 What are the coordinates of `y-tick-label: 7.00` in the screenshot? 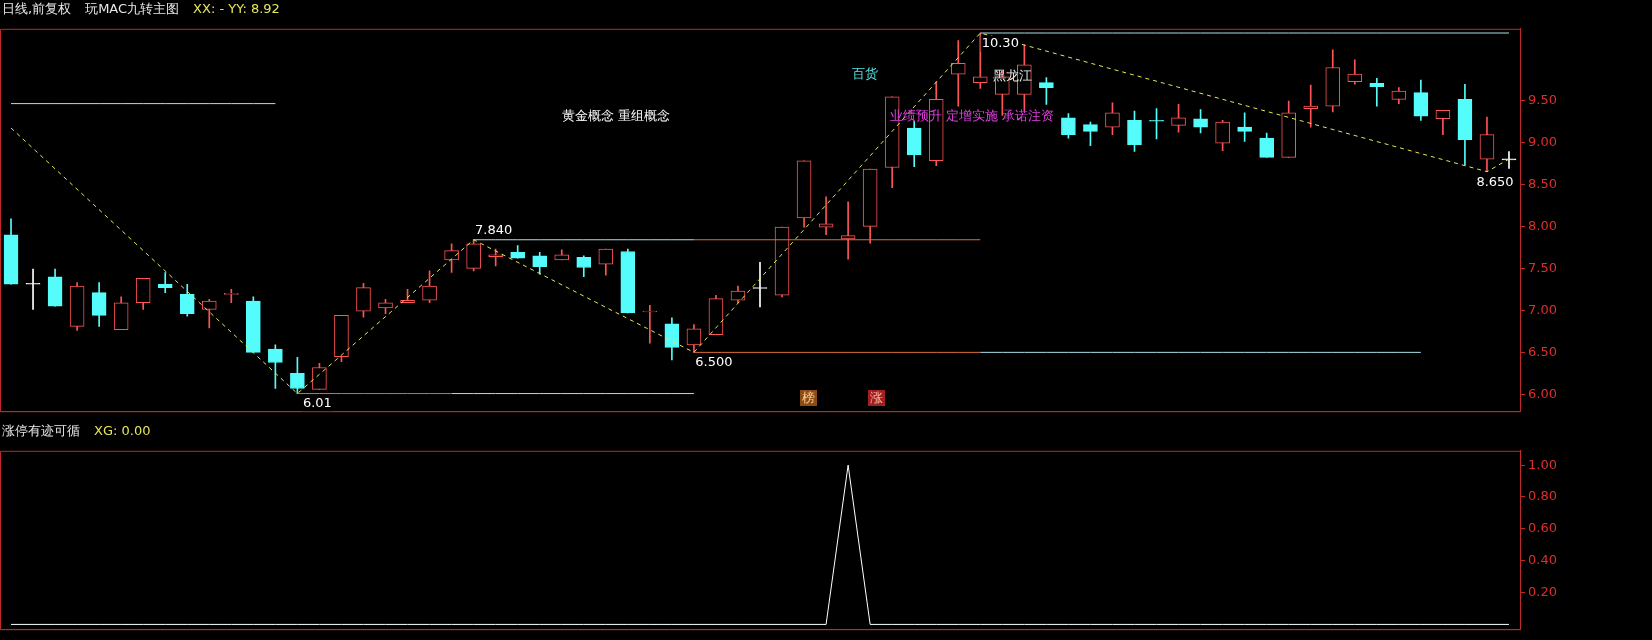 It's located at (1542, 309).